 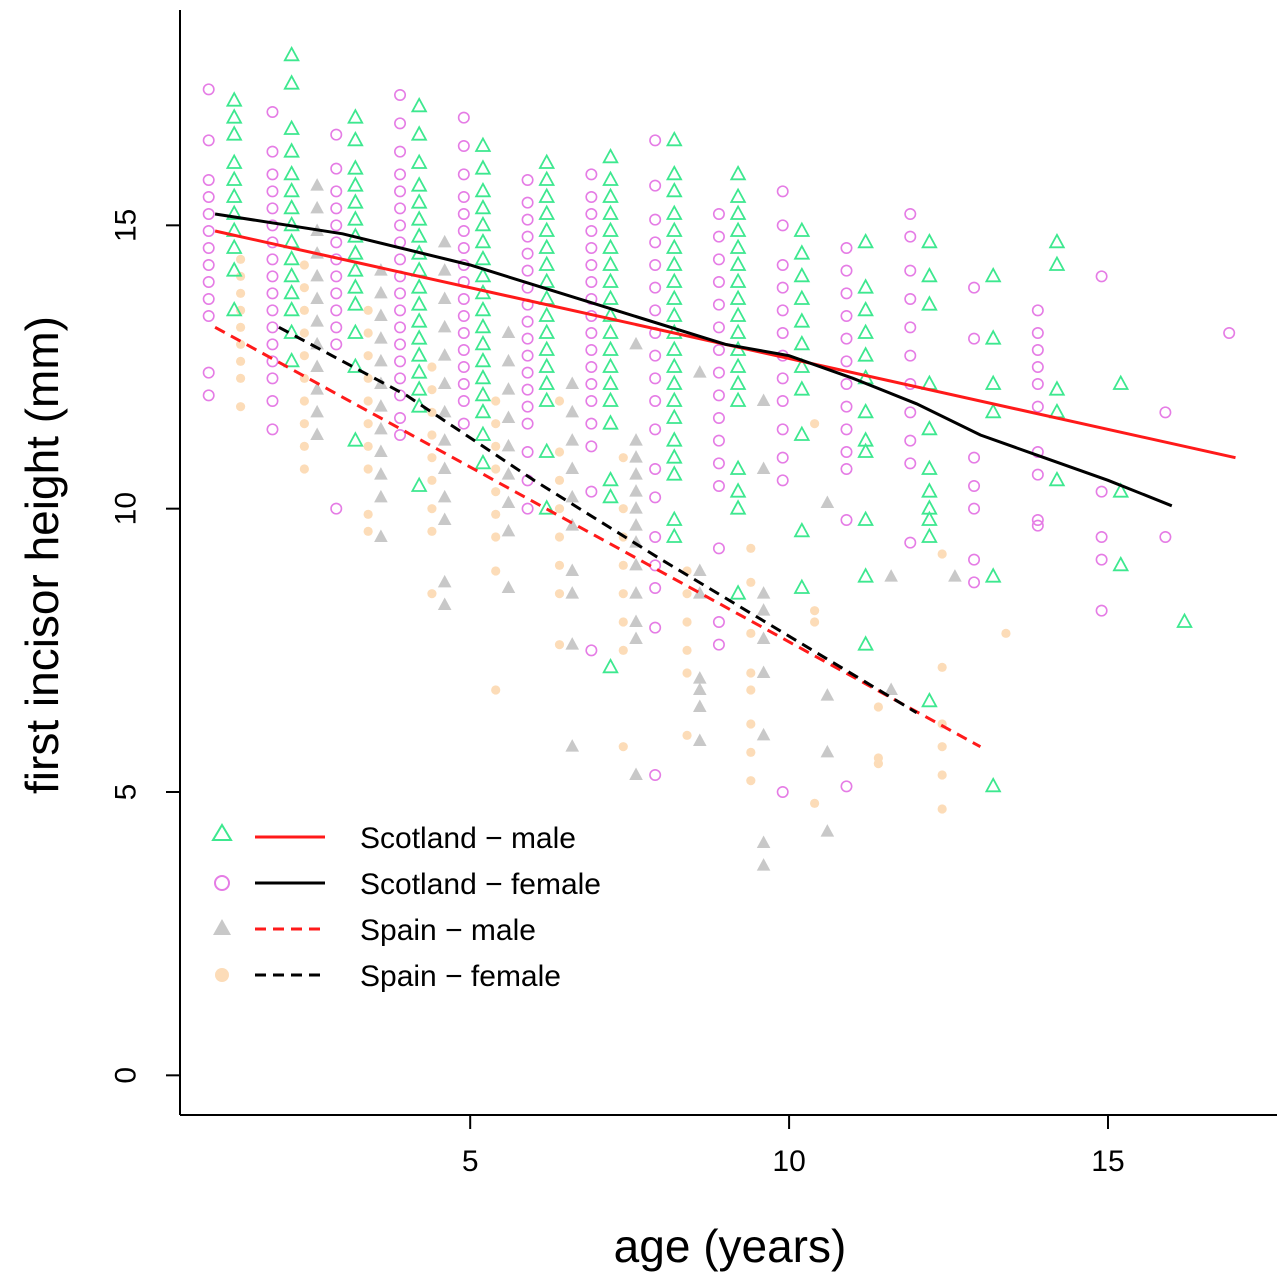 I want to click on legend-label-spain-female: Spain − female, so click(x=460, y=976).